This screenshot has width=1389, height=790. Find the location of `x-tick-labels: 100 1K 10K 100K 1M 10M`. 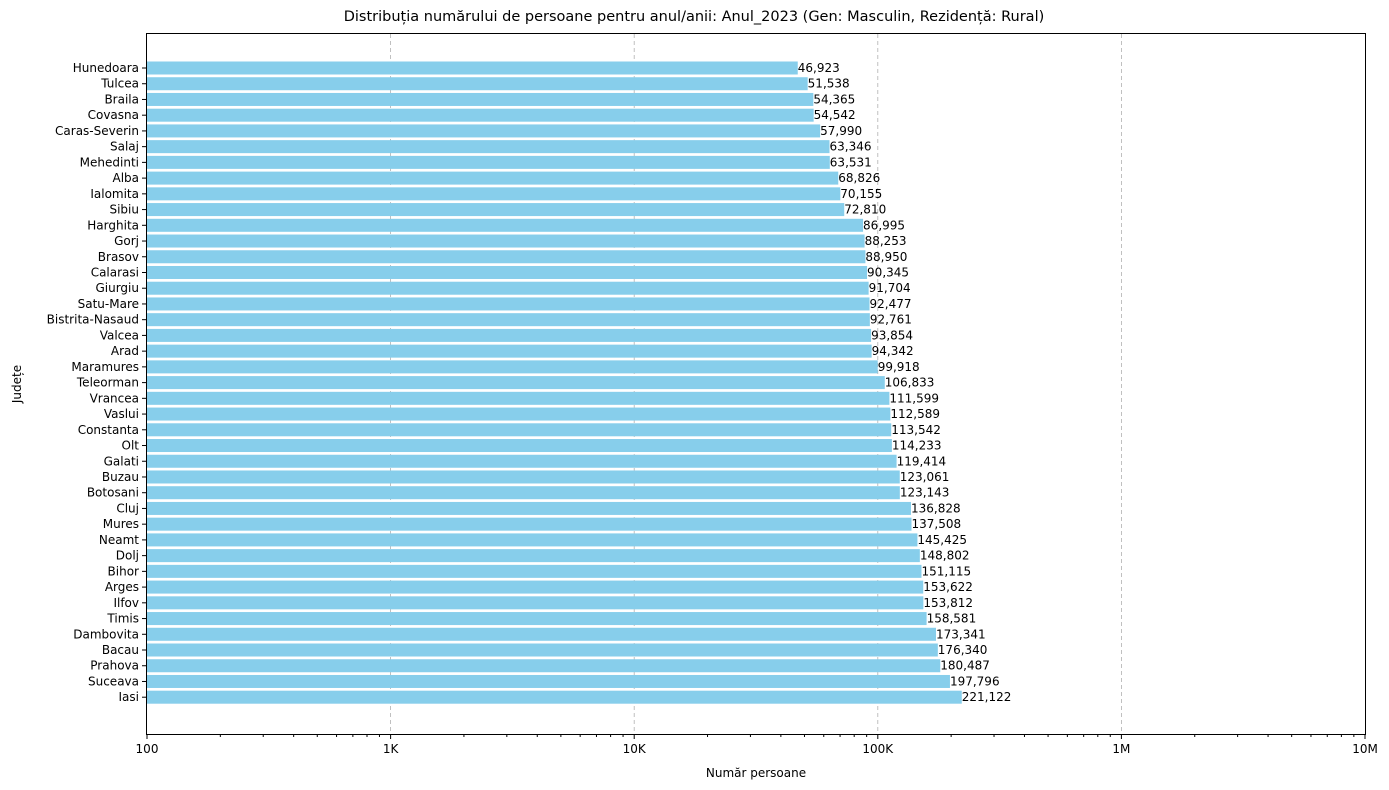

x-tick-labels: 100 1K 10K 100K 1M 10M is located at coordinates (757, 745).